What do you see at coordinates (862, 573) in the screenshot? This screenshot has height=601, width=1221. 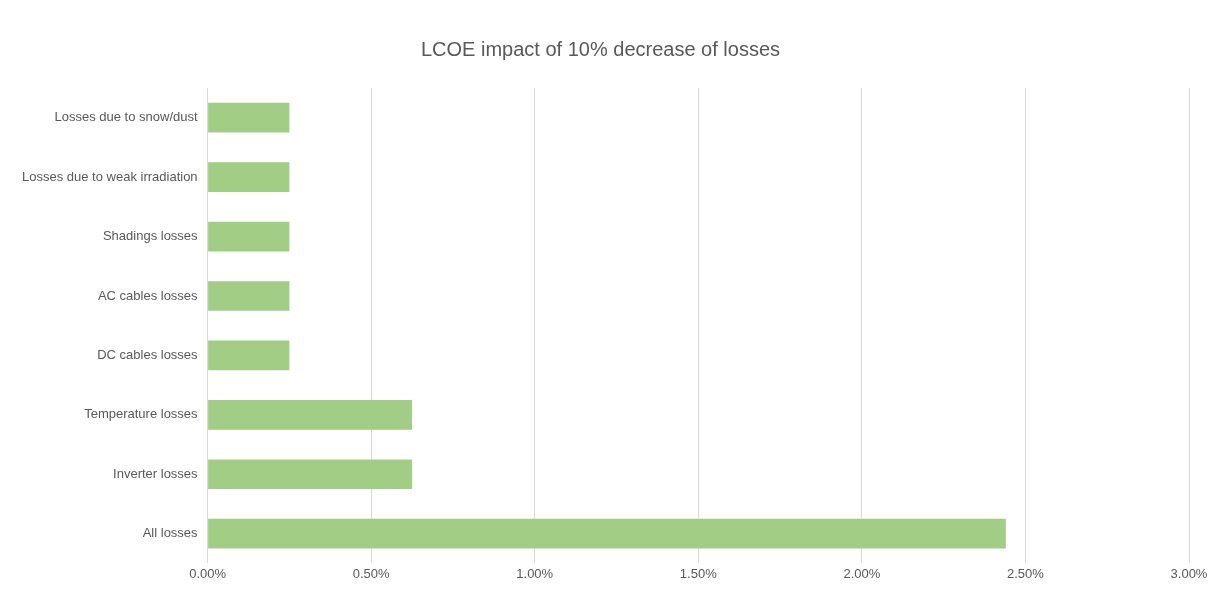 I see `x-tick-label: 2.00%` at bounding box center [862, 573].